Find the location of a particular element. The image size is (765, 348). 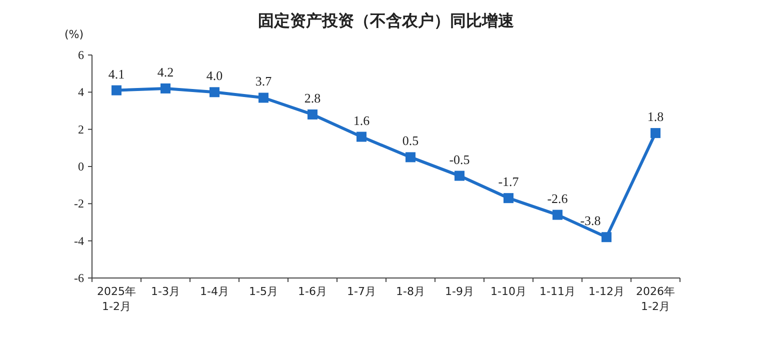

y-tick-label: -4 is located at coordinates (79, 241).